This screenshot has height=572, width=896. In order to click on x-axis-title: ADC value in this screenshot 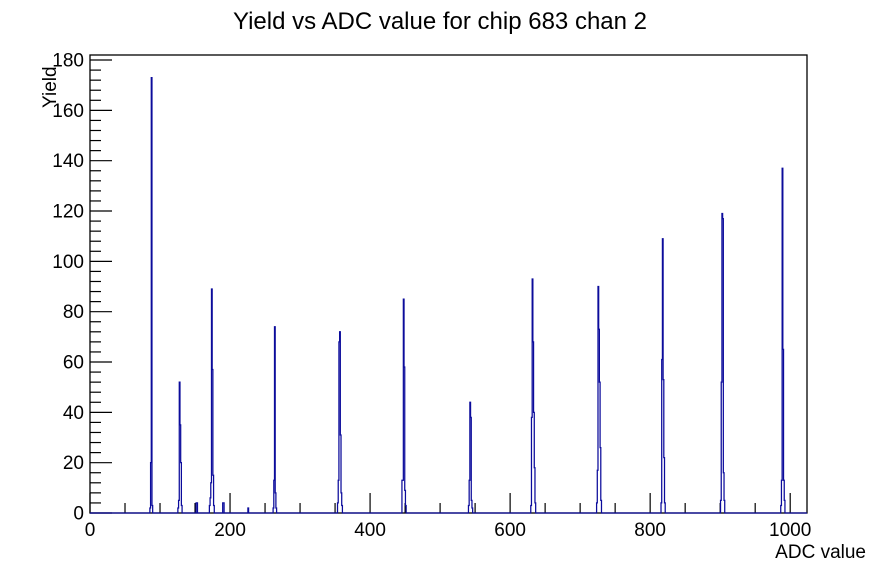, I will do `click(820, 552)`.